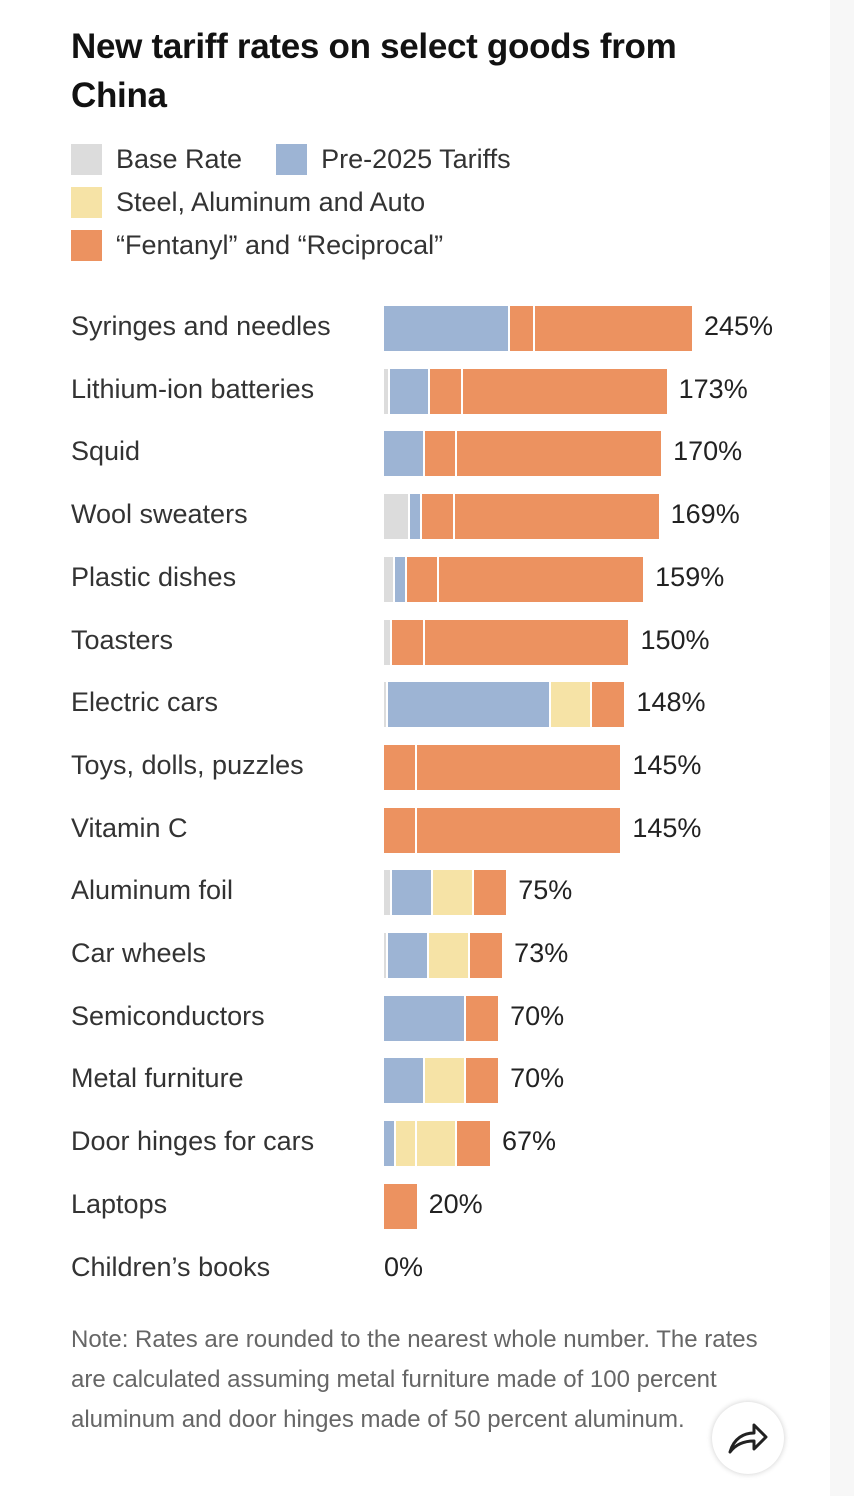 This screenshot has width=854, height=1496. What do you see at coordinates (129, 827) in the screenshot?
I see `category-label: Vitamin C` at bounding box center [129, 827].